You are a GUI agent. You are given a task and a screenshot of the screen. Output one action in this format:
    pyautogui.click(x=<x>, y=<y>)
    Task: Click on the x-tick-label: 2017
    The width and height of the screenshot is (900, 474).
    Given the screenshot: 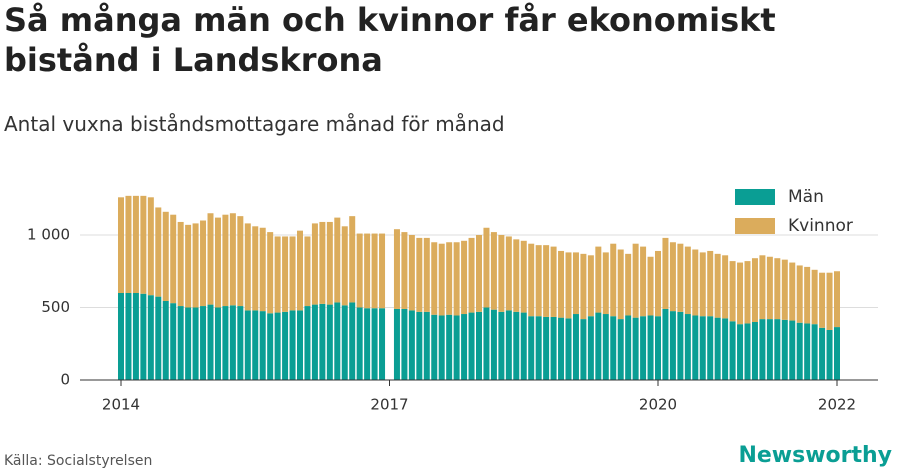 What is the action you would take?
    pyautogui.click(x=389, y=405)
    